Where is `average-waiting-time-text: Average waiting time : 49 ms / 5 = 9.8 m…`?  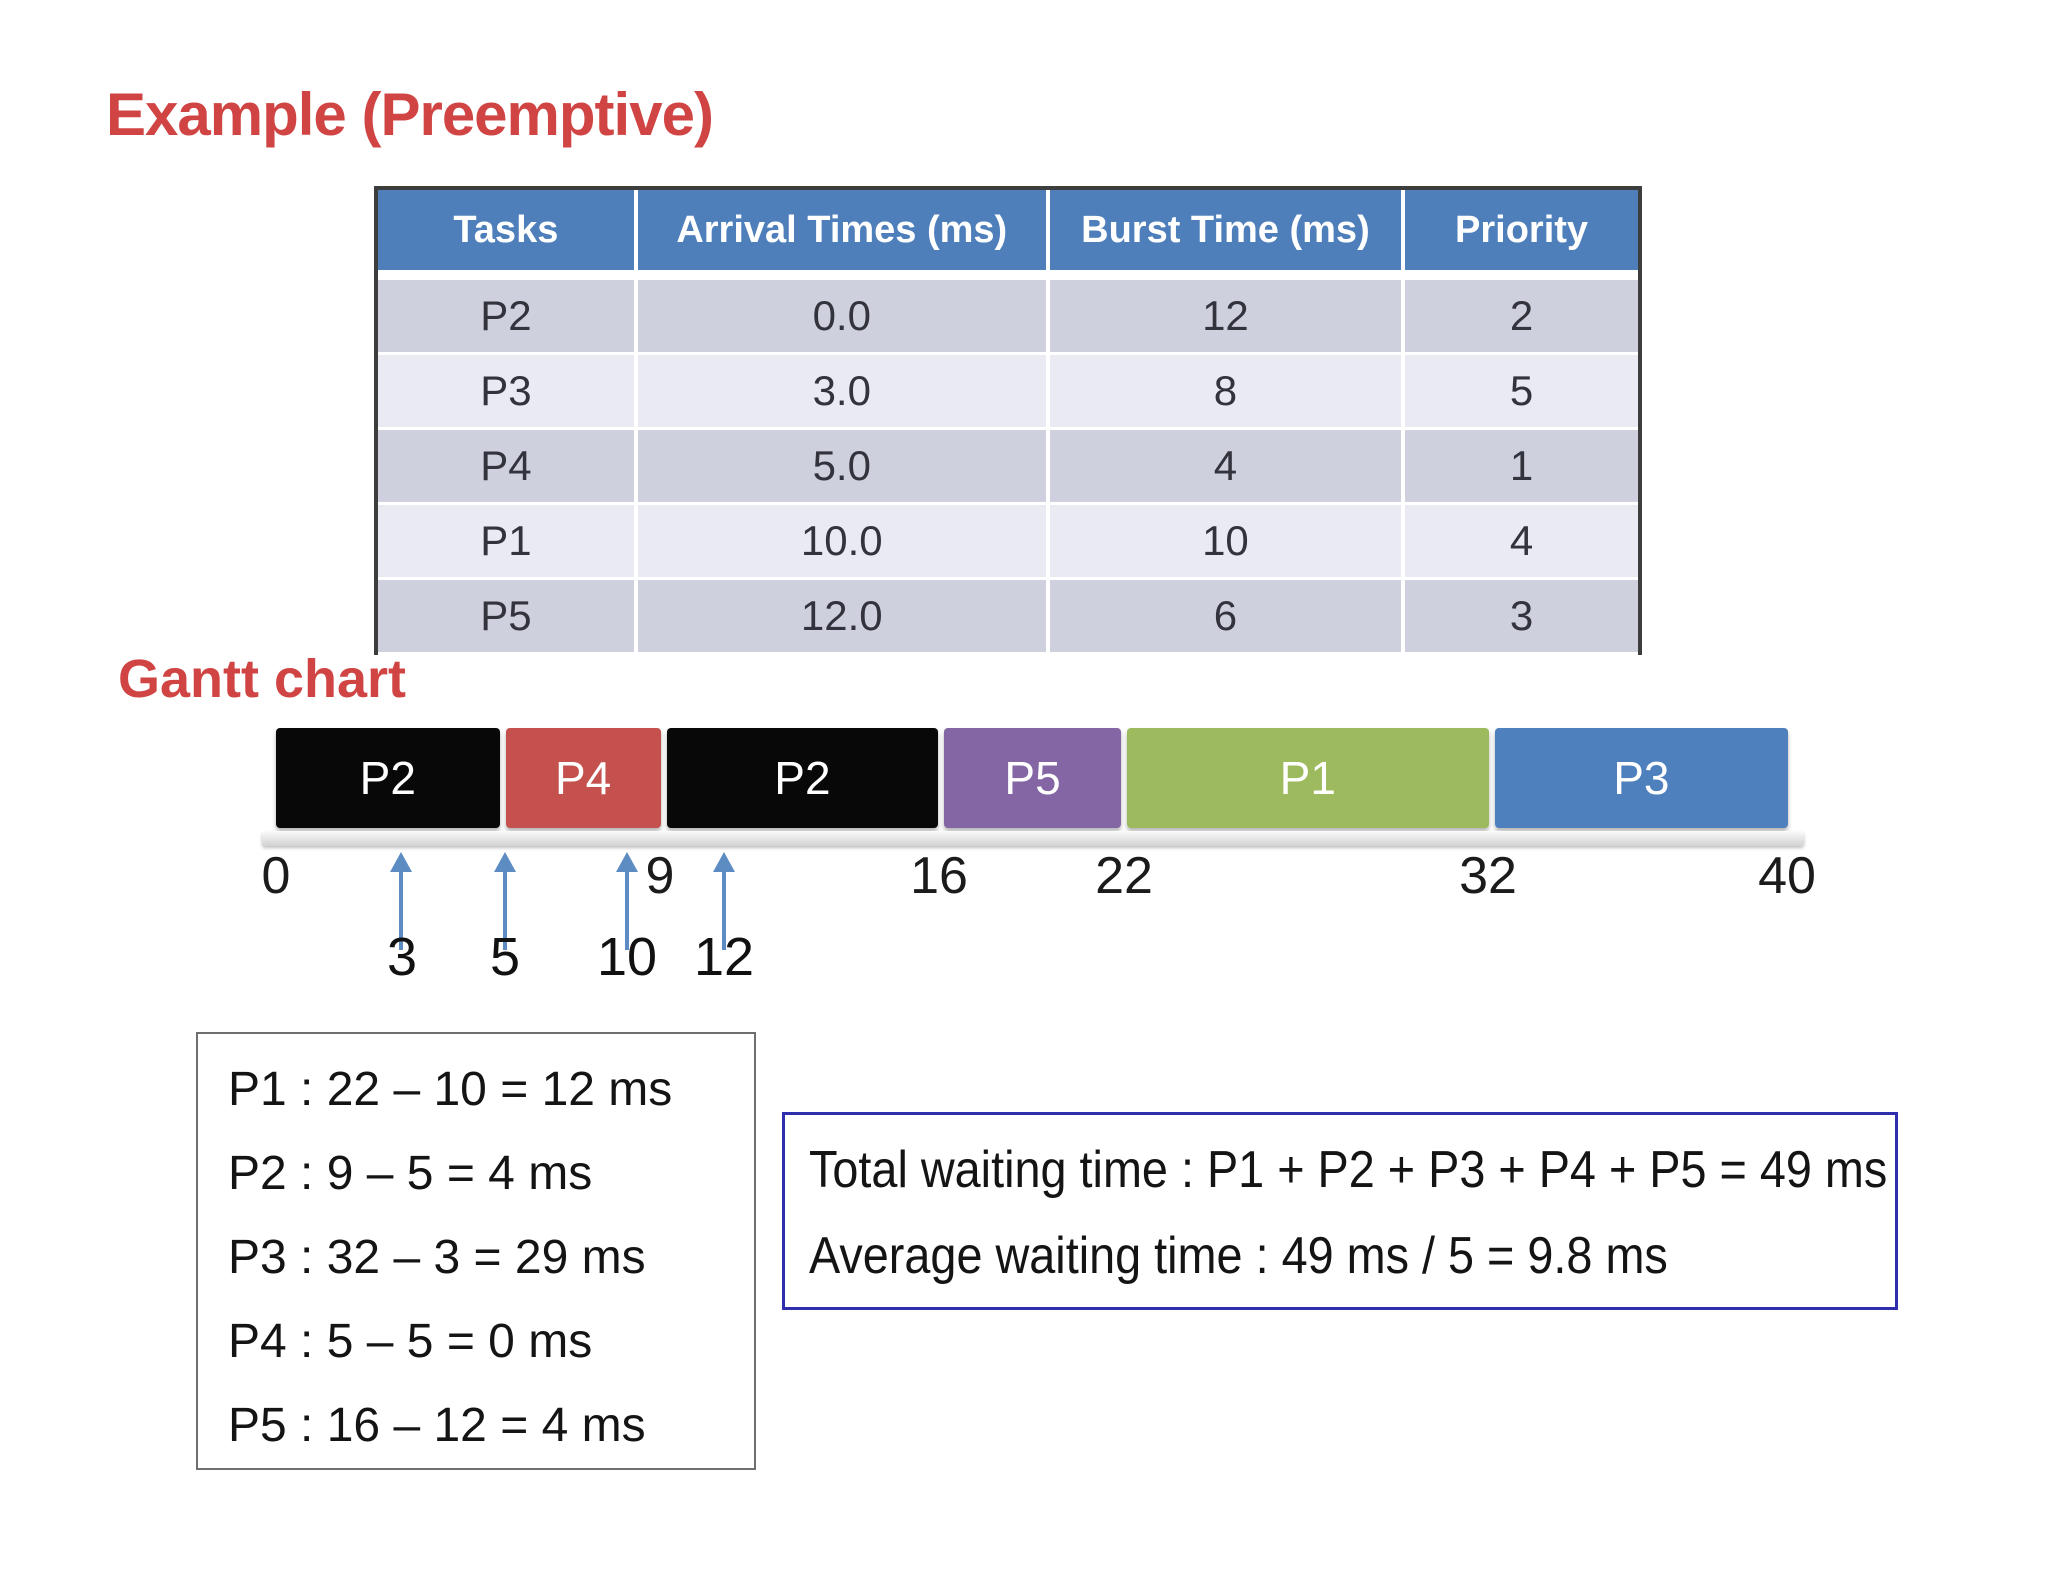
average-waiting-time-text: Average waiting time : 49 ms / 5 = 9.8 m… is located at coordinates (1238, 1256).